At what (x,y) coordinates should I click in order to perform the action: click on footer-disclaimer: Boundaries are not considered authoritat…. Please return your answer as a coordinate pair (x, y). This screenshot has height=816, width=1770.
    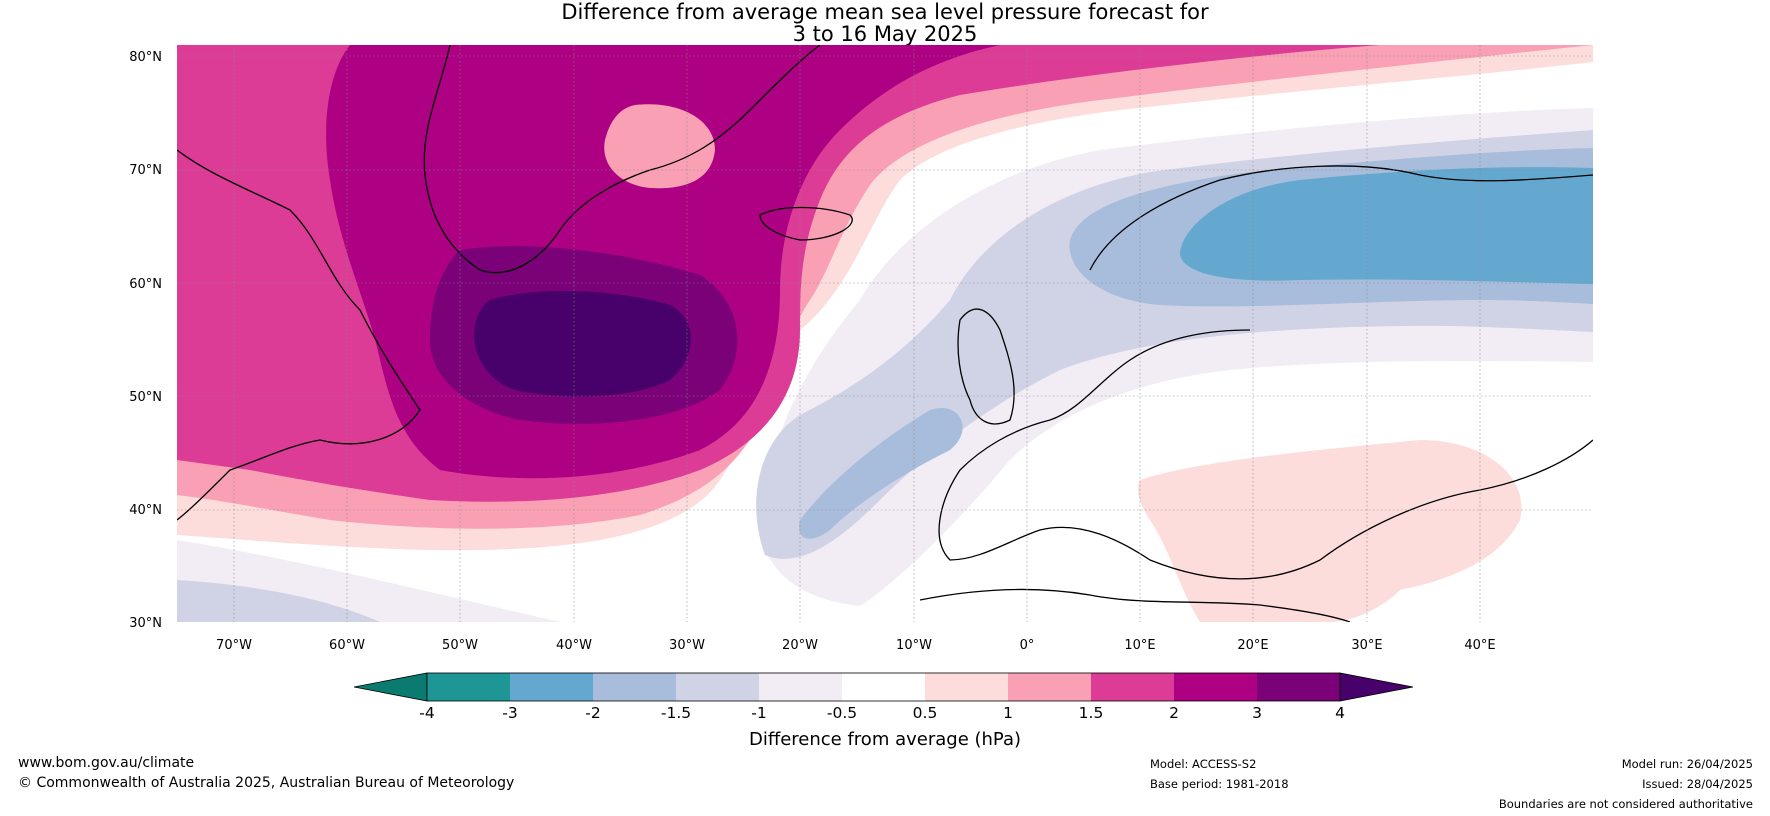
    Looking at the image, I should click on (1625, 804).